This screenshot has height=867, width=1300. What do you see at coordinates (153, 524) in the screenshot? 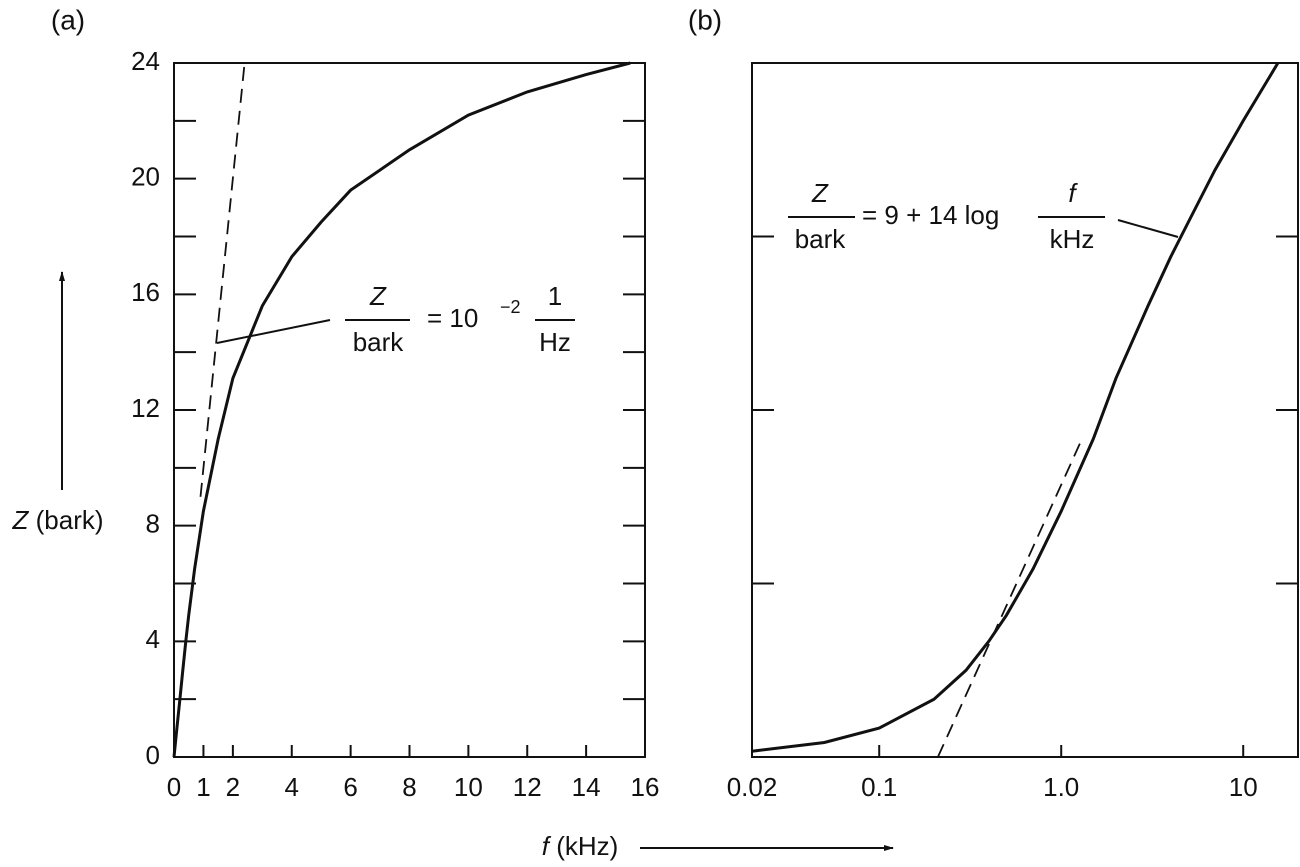
I see `y-tick-label: 8` at bounding box center [153, 524].